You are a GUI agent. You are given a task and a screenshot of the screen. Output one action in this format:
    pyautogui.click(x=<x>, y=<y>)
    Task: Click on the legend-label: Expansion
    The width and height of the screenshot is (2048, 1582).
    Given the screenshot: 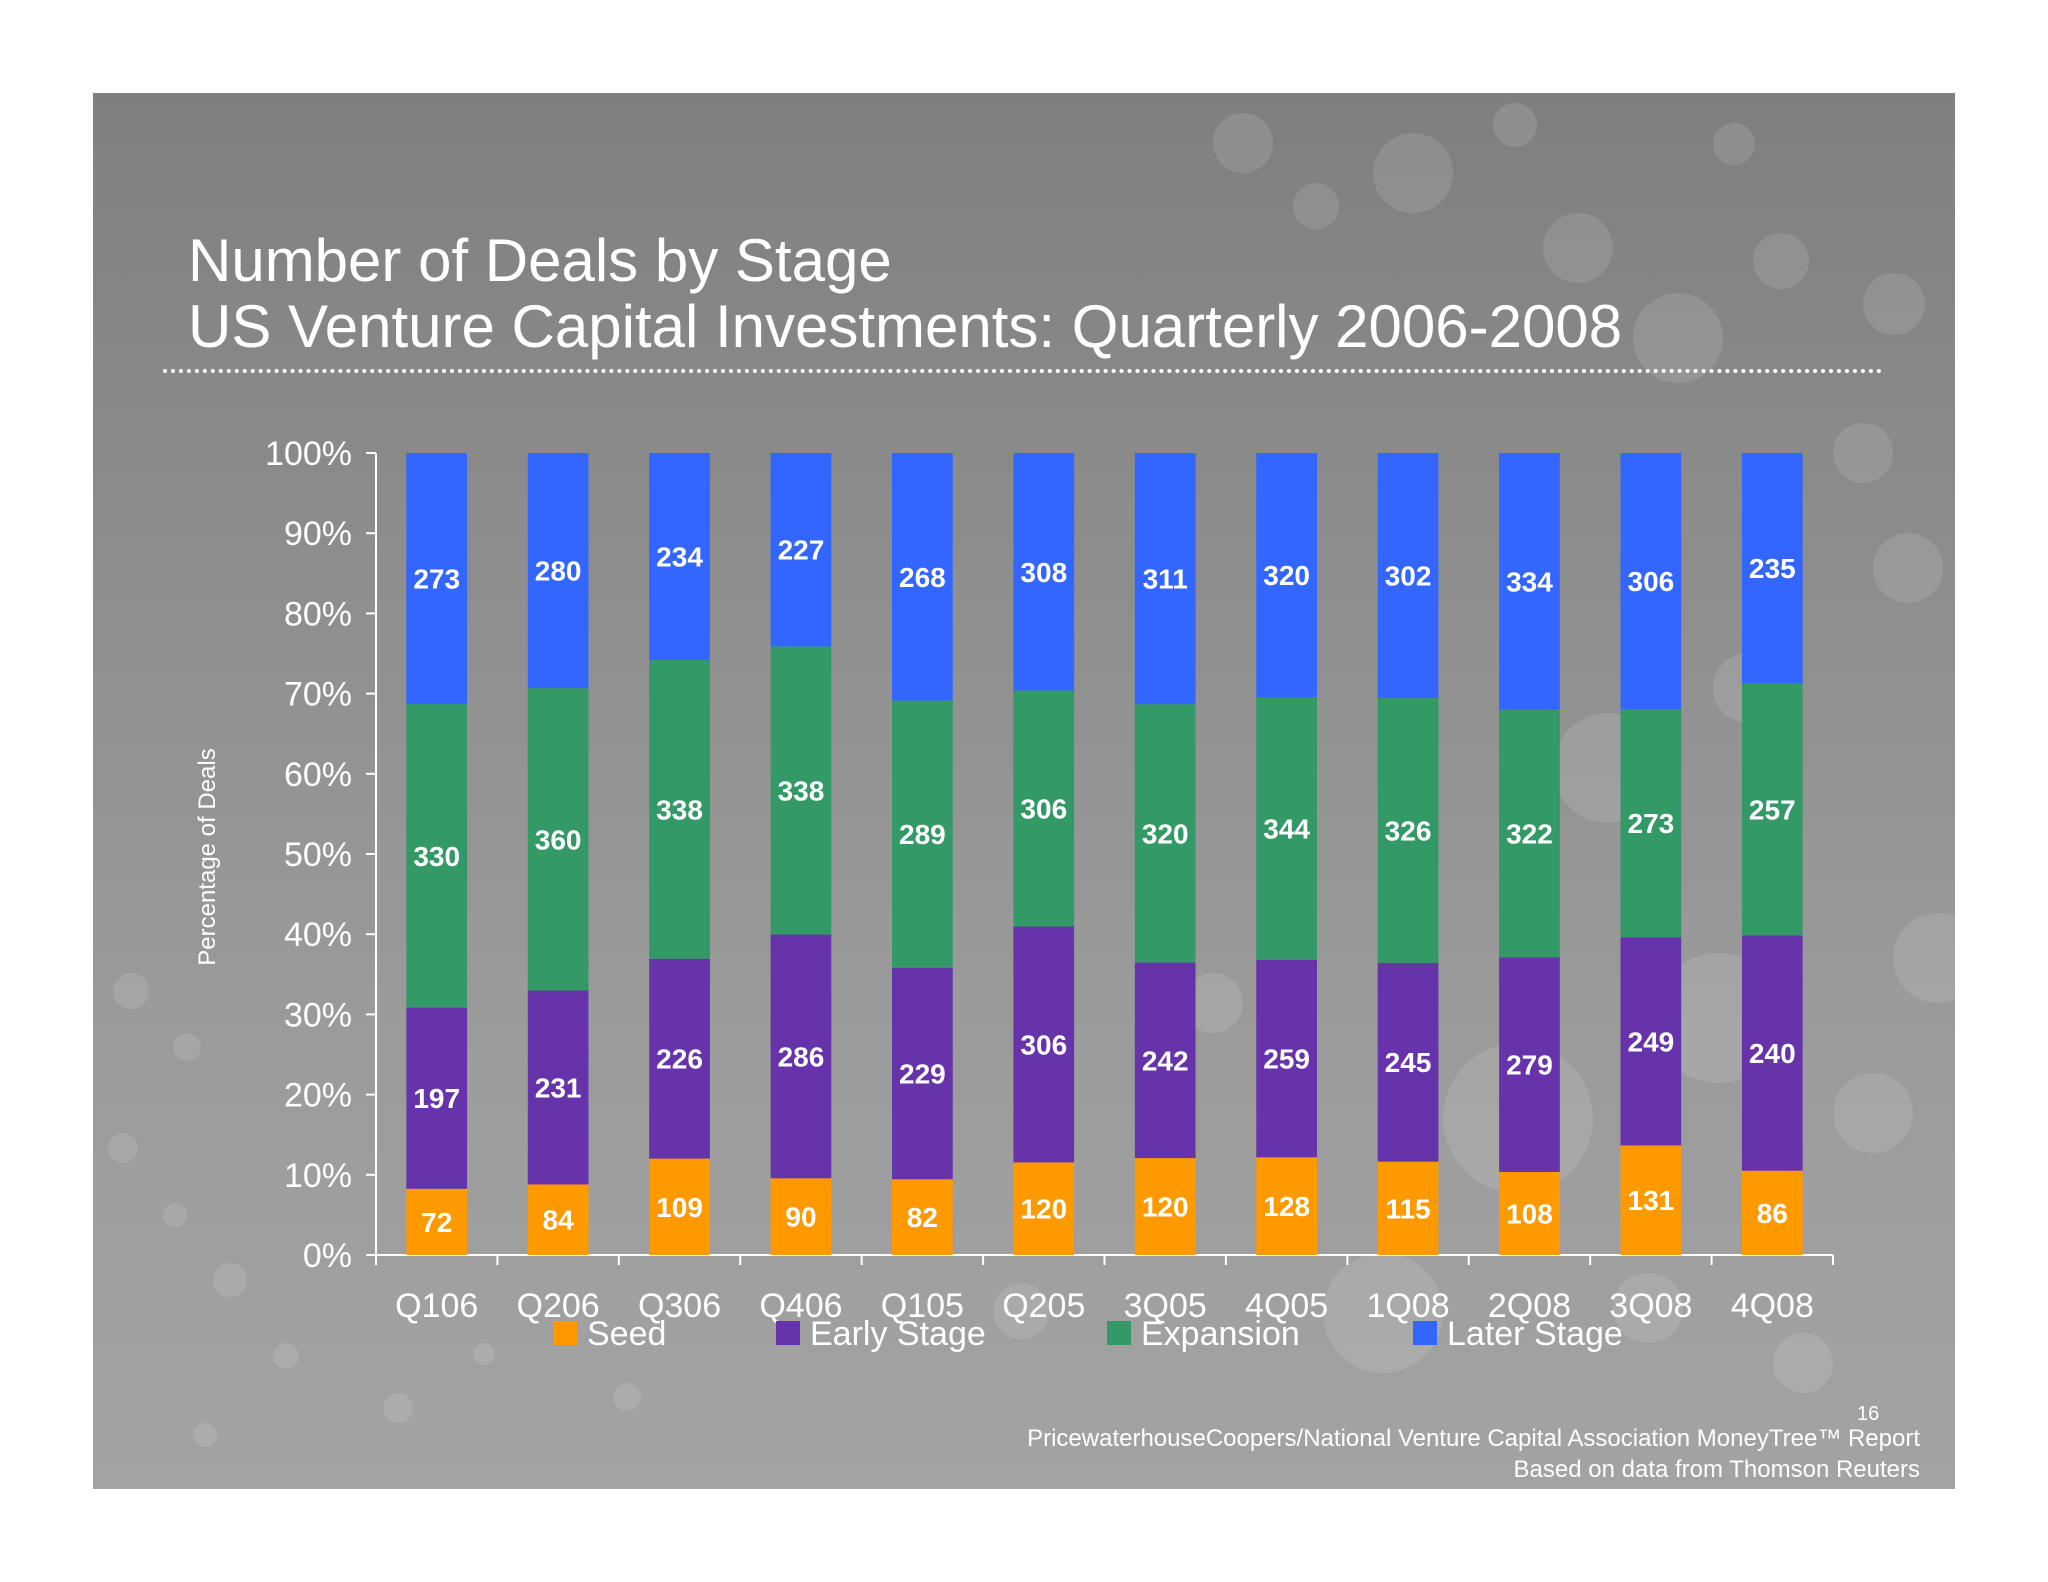 What is the action you would take?
    pyautogui.click(x=1220, y=1334)
    